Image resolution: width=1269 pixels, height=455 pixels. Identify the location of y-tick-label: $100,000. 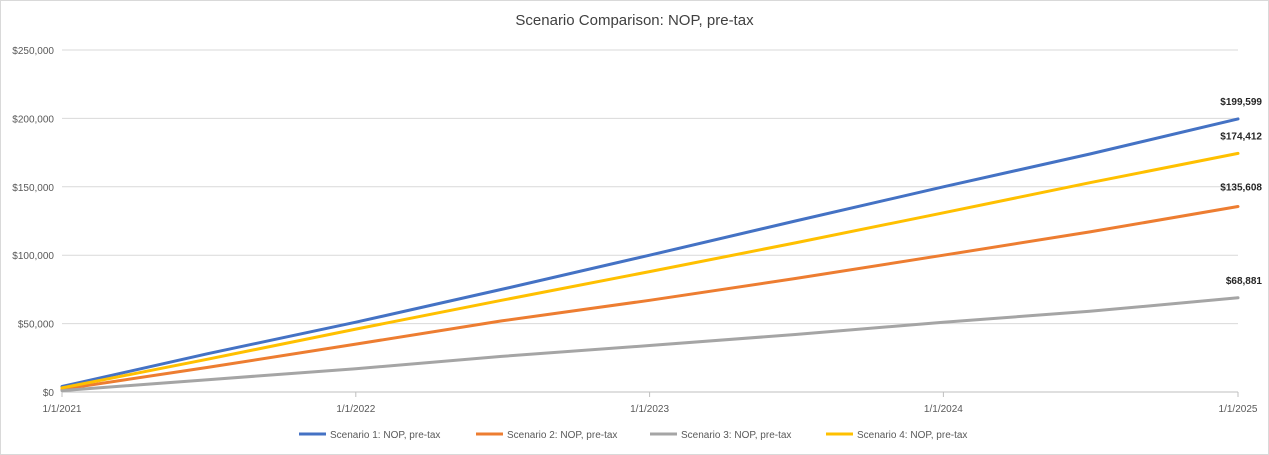
(33, 256).